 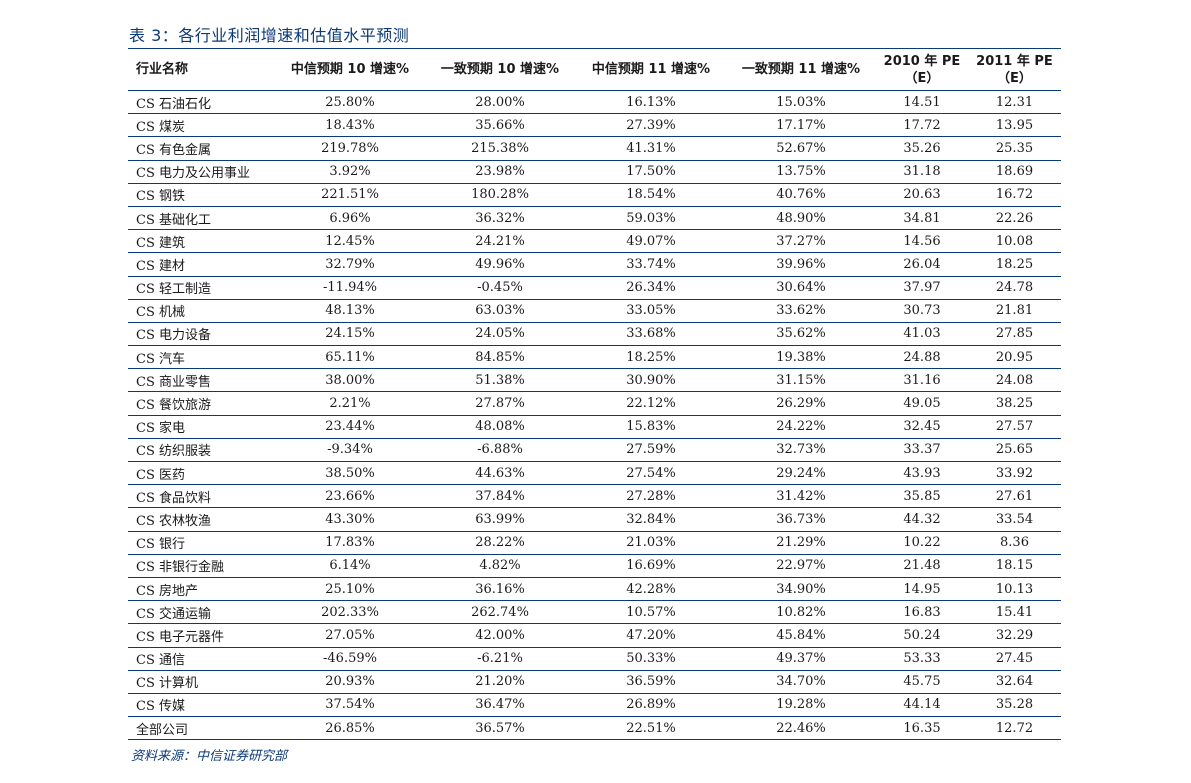 I want to click on industry-name-cell: CS 轻工制造, so click(x=202, y=288).